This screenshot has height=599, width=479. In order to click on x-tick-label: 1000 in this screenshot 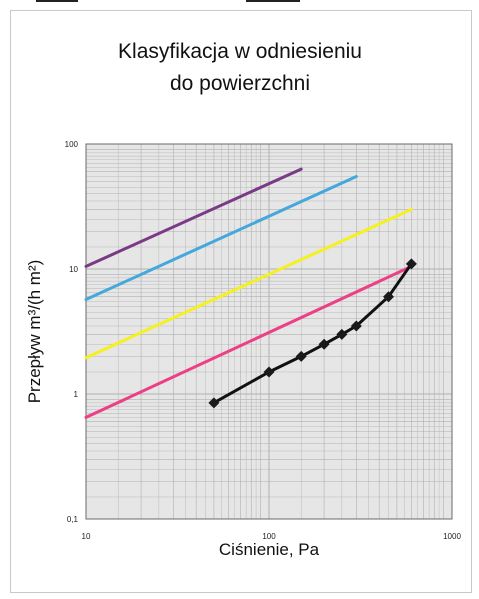, I will do `click(452, 536)`.